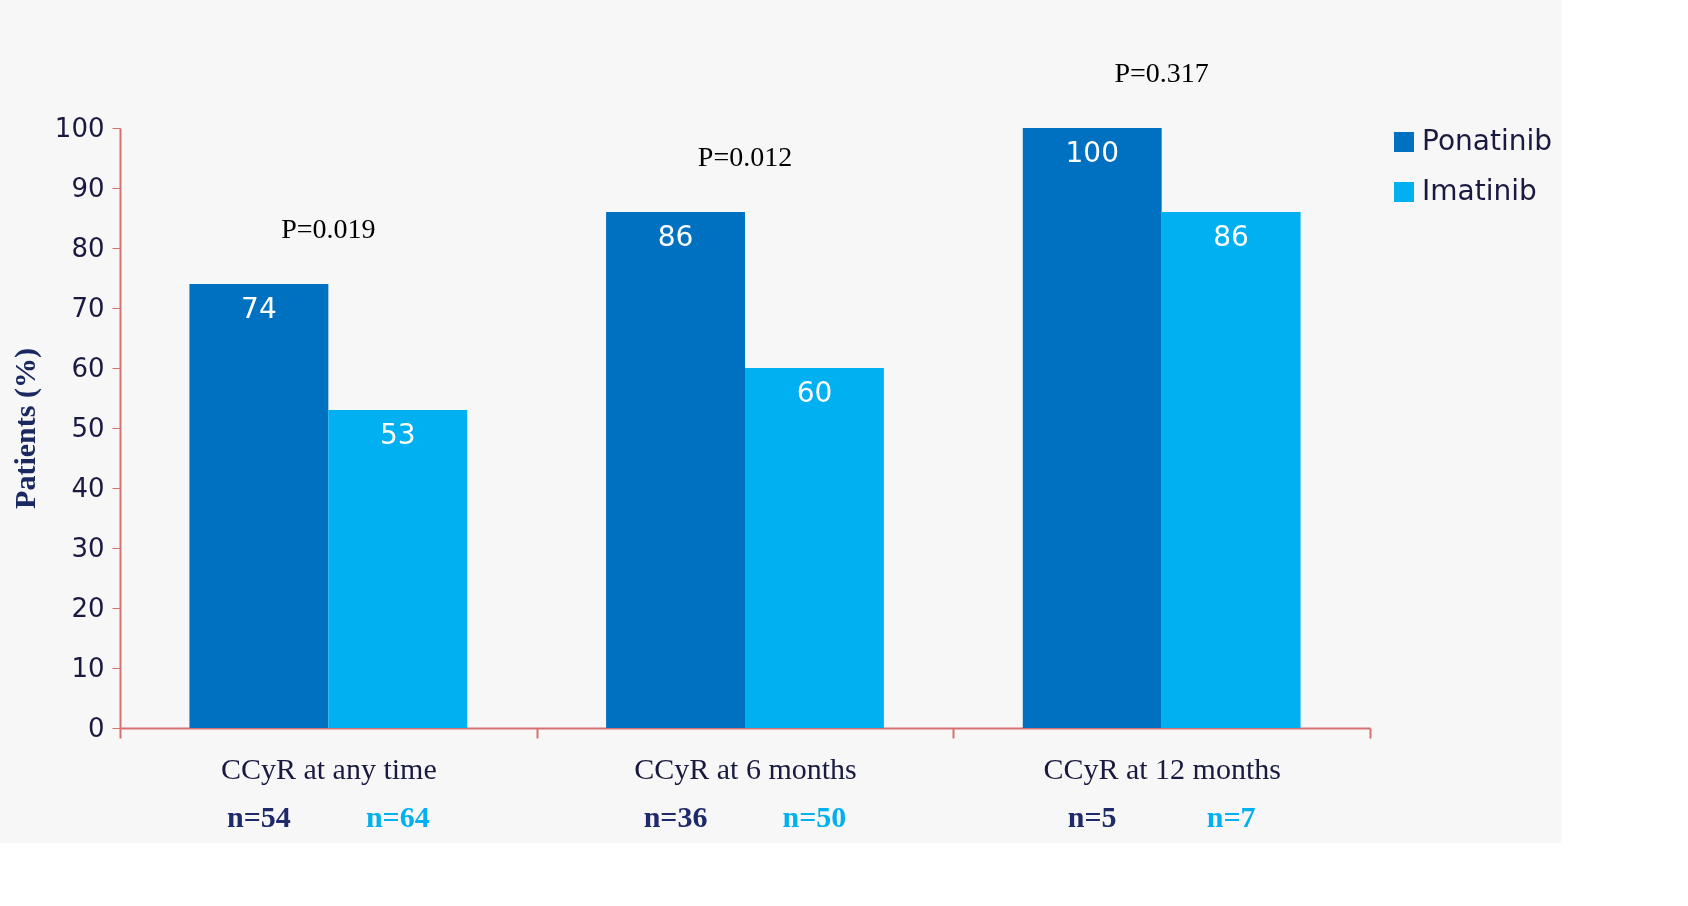 Image resolution: width=1688 pixels, height=906 pixels. What do you see at coordinates (745, 156) in the screenshot?
I see `annotation: P=0.012` at bounding box center [745, 156].